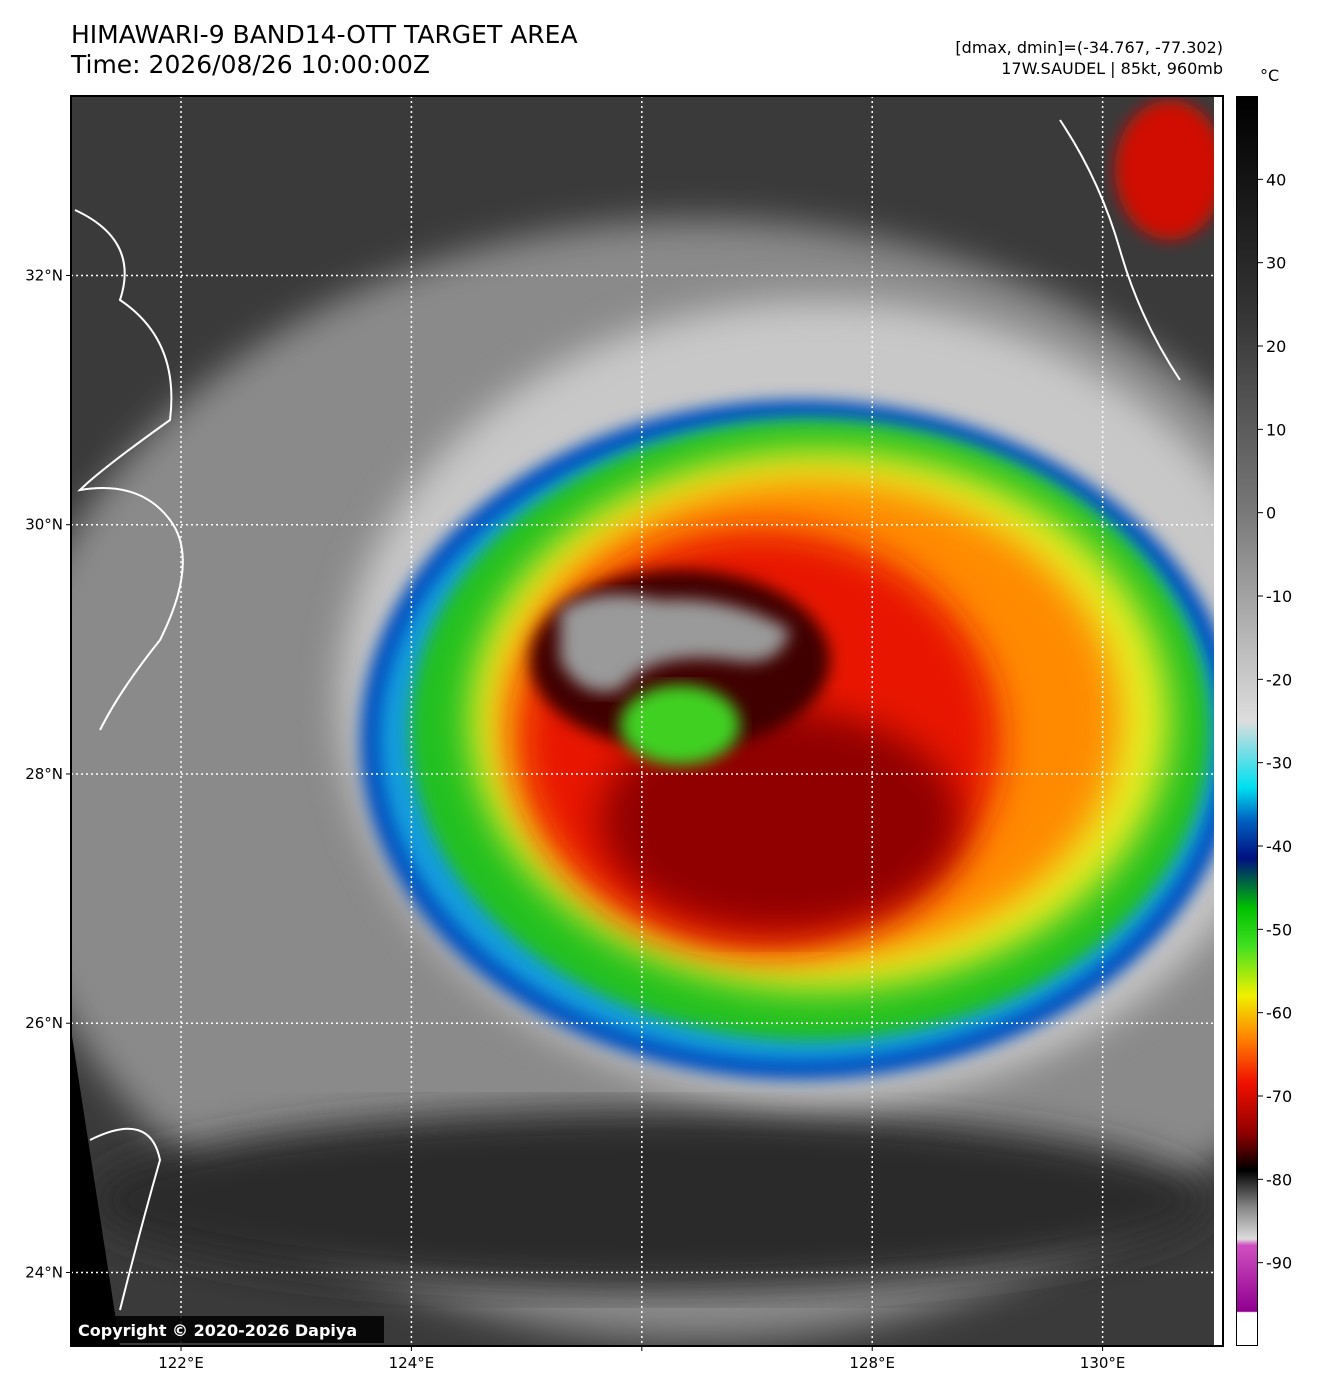  I want to click on colorbar-tick-label: -90, so click(1279, 1263).